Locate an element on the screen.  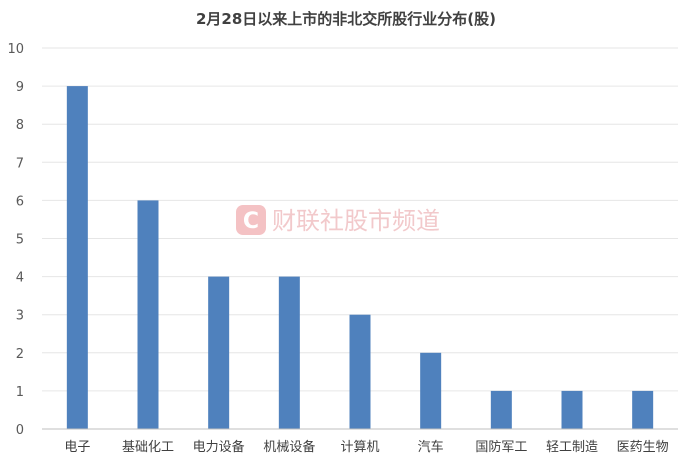
chart-title: 2月28日以来上市的非北交所股行业分布(股) is located at coordinates (346, 19).